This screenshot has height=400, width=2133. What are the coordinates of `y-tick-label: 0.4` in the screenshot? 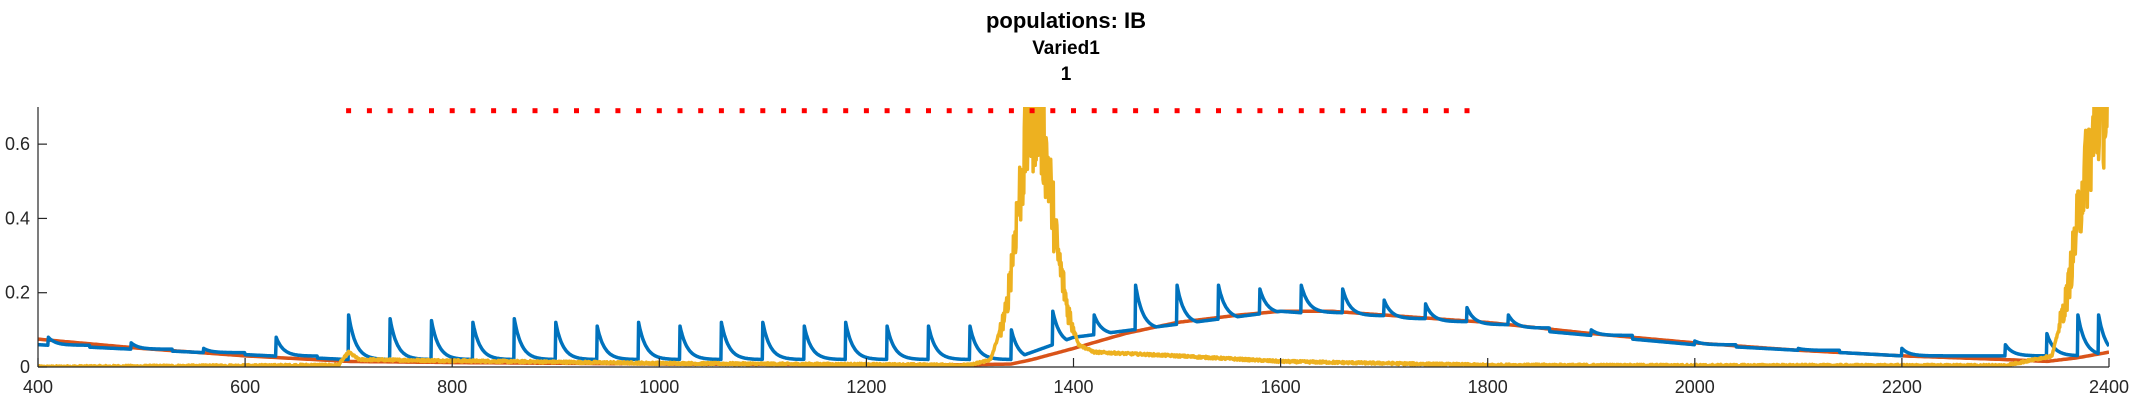 It's located at (17, 218).